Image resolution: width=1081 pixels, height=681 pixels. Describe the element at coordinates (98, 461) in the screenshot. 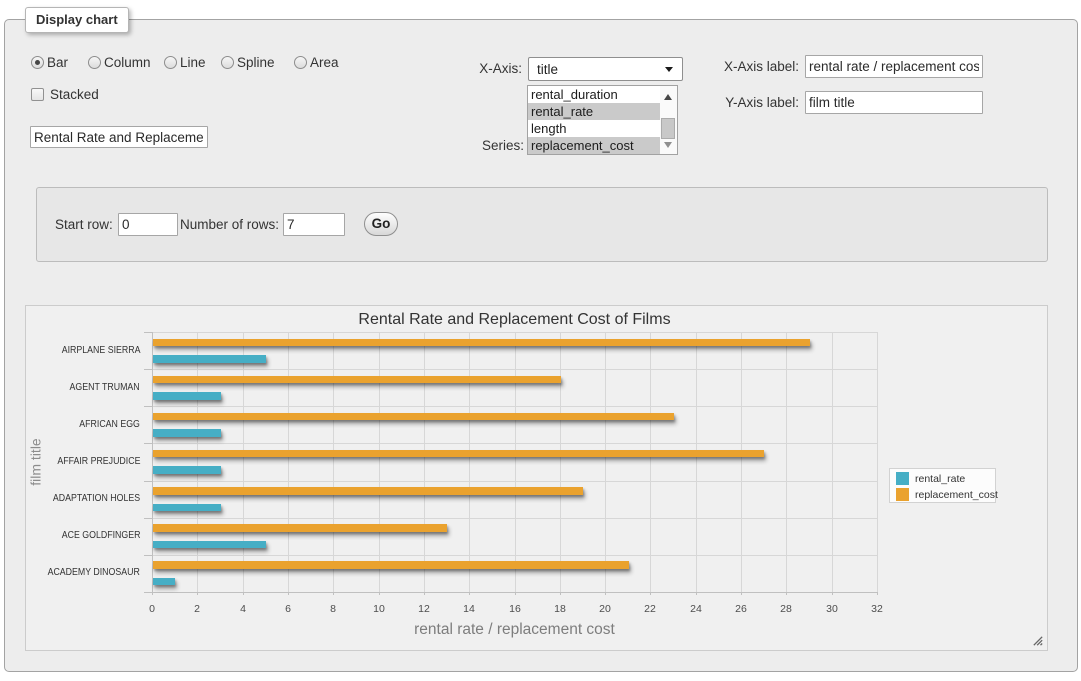

I see `category-label: AFFAIR PREJUDICE` at that location.